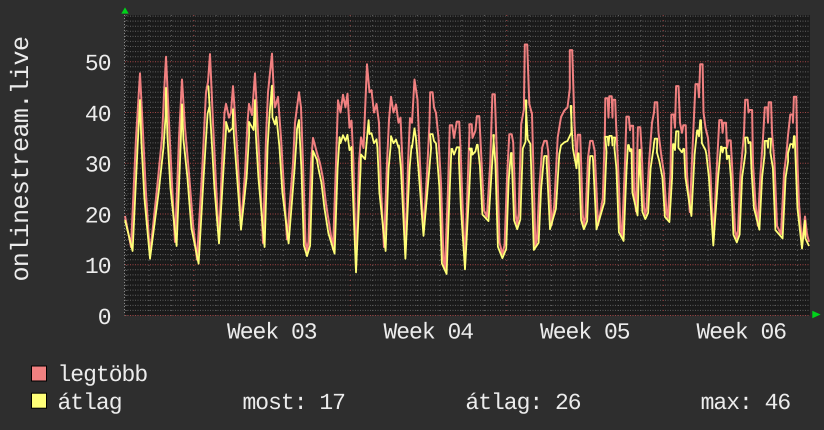  I want to click on svg-text: Week 03, so click(272, 333).